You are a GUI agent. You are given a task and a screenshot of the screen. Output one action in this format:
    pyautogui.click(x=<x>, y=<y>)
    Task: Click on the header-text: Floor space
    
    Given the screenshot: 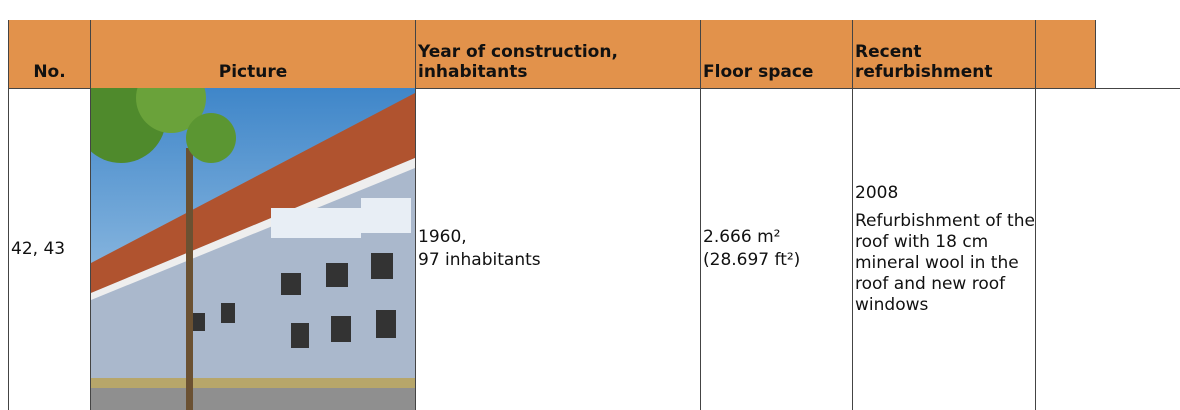 What is the action you would take?
    pyautogui.click(x=758, y=72)
    